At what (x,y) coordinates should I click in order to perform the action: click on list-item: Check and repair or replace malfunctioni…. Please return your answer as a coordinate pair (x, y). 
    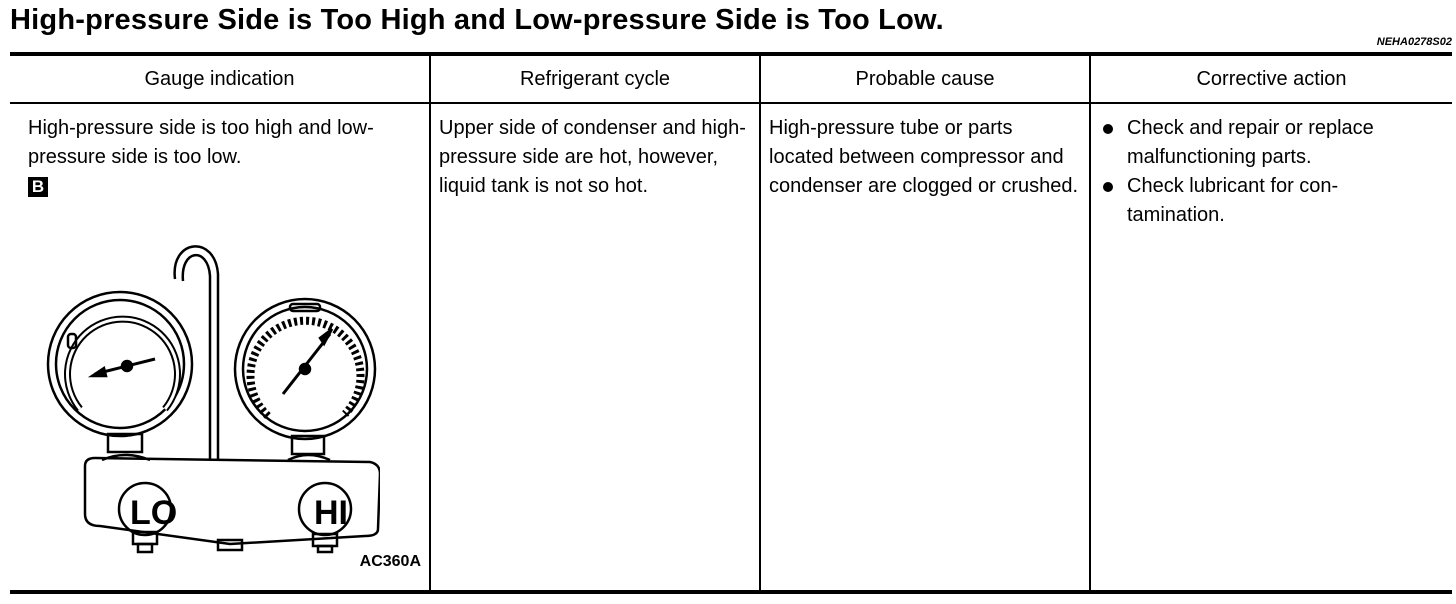
    Looking at the image, I should click on (1245, 143).